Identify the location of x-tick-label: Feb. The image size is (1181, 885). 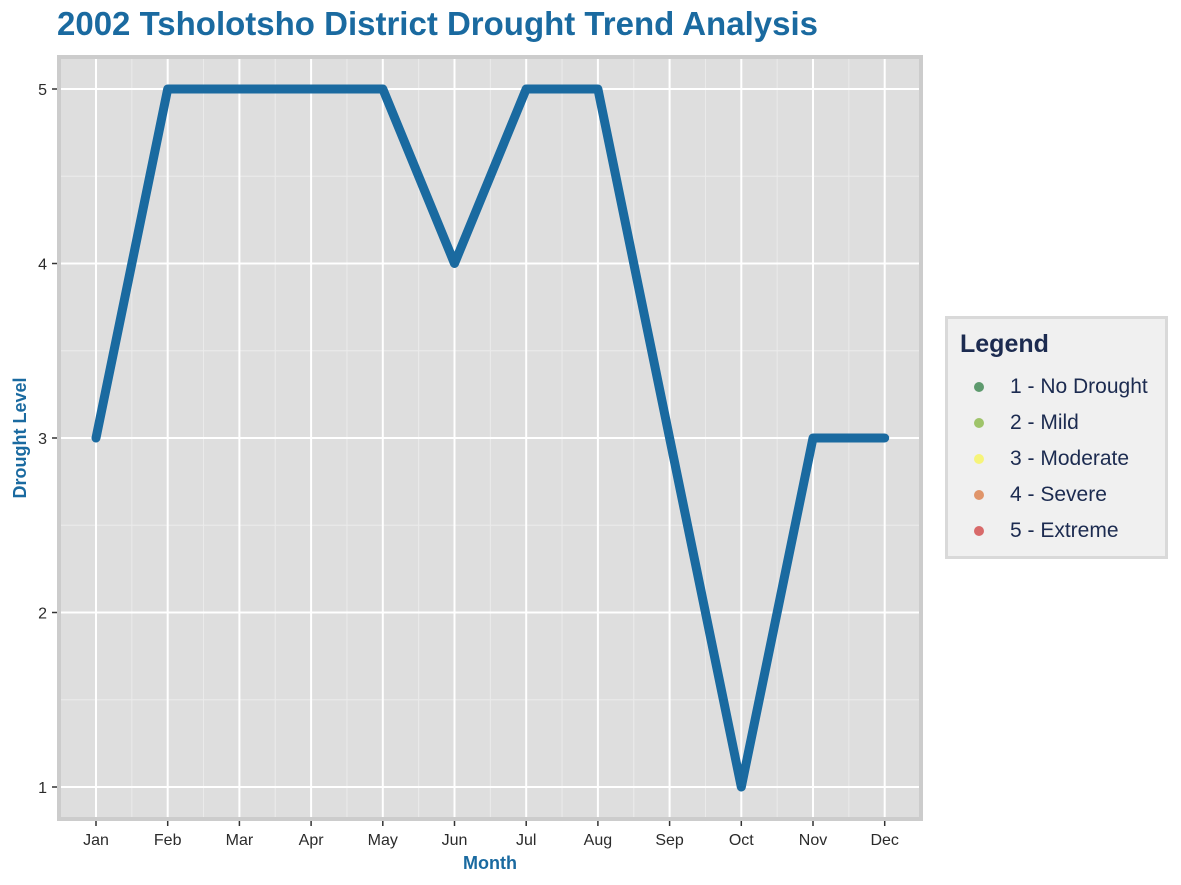
(168, 840).